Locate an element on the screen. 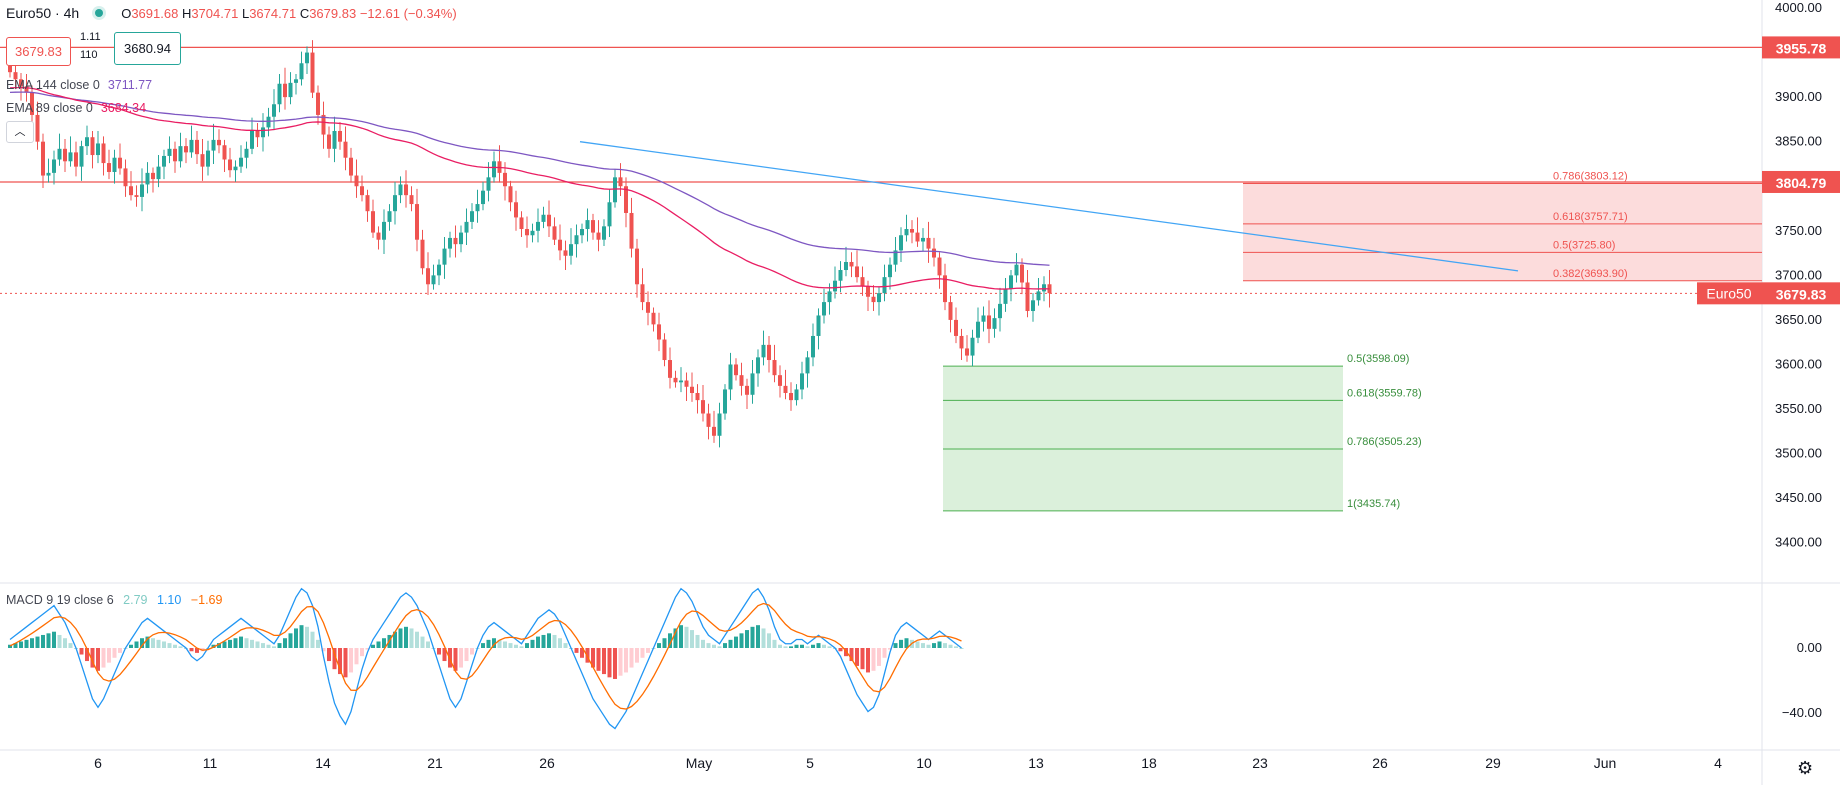  sell-button: 3679.83 is located at coordinates (38, 51).